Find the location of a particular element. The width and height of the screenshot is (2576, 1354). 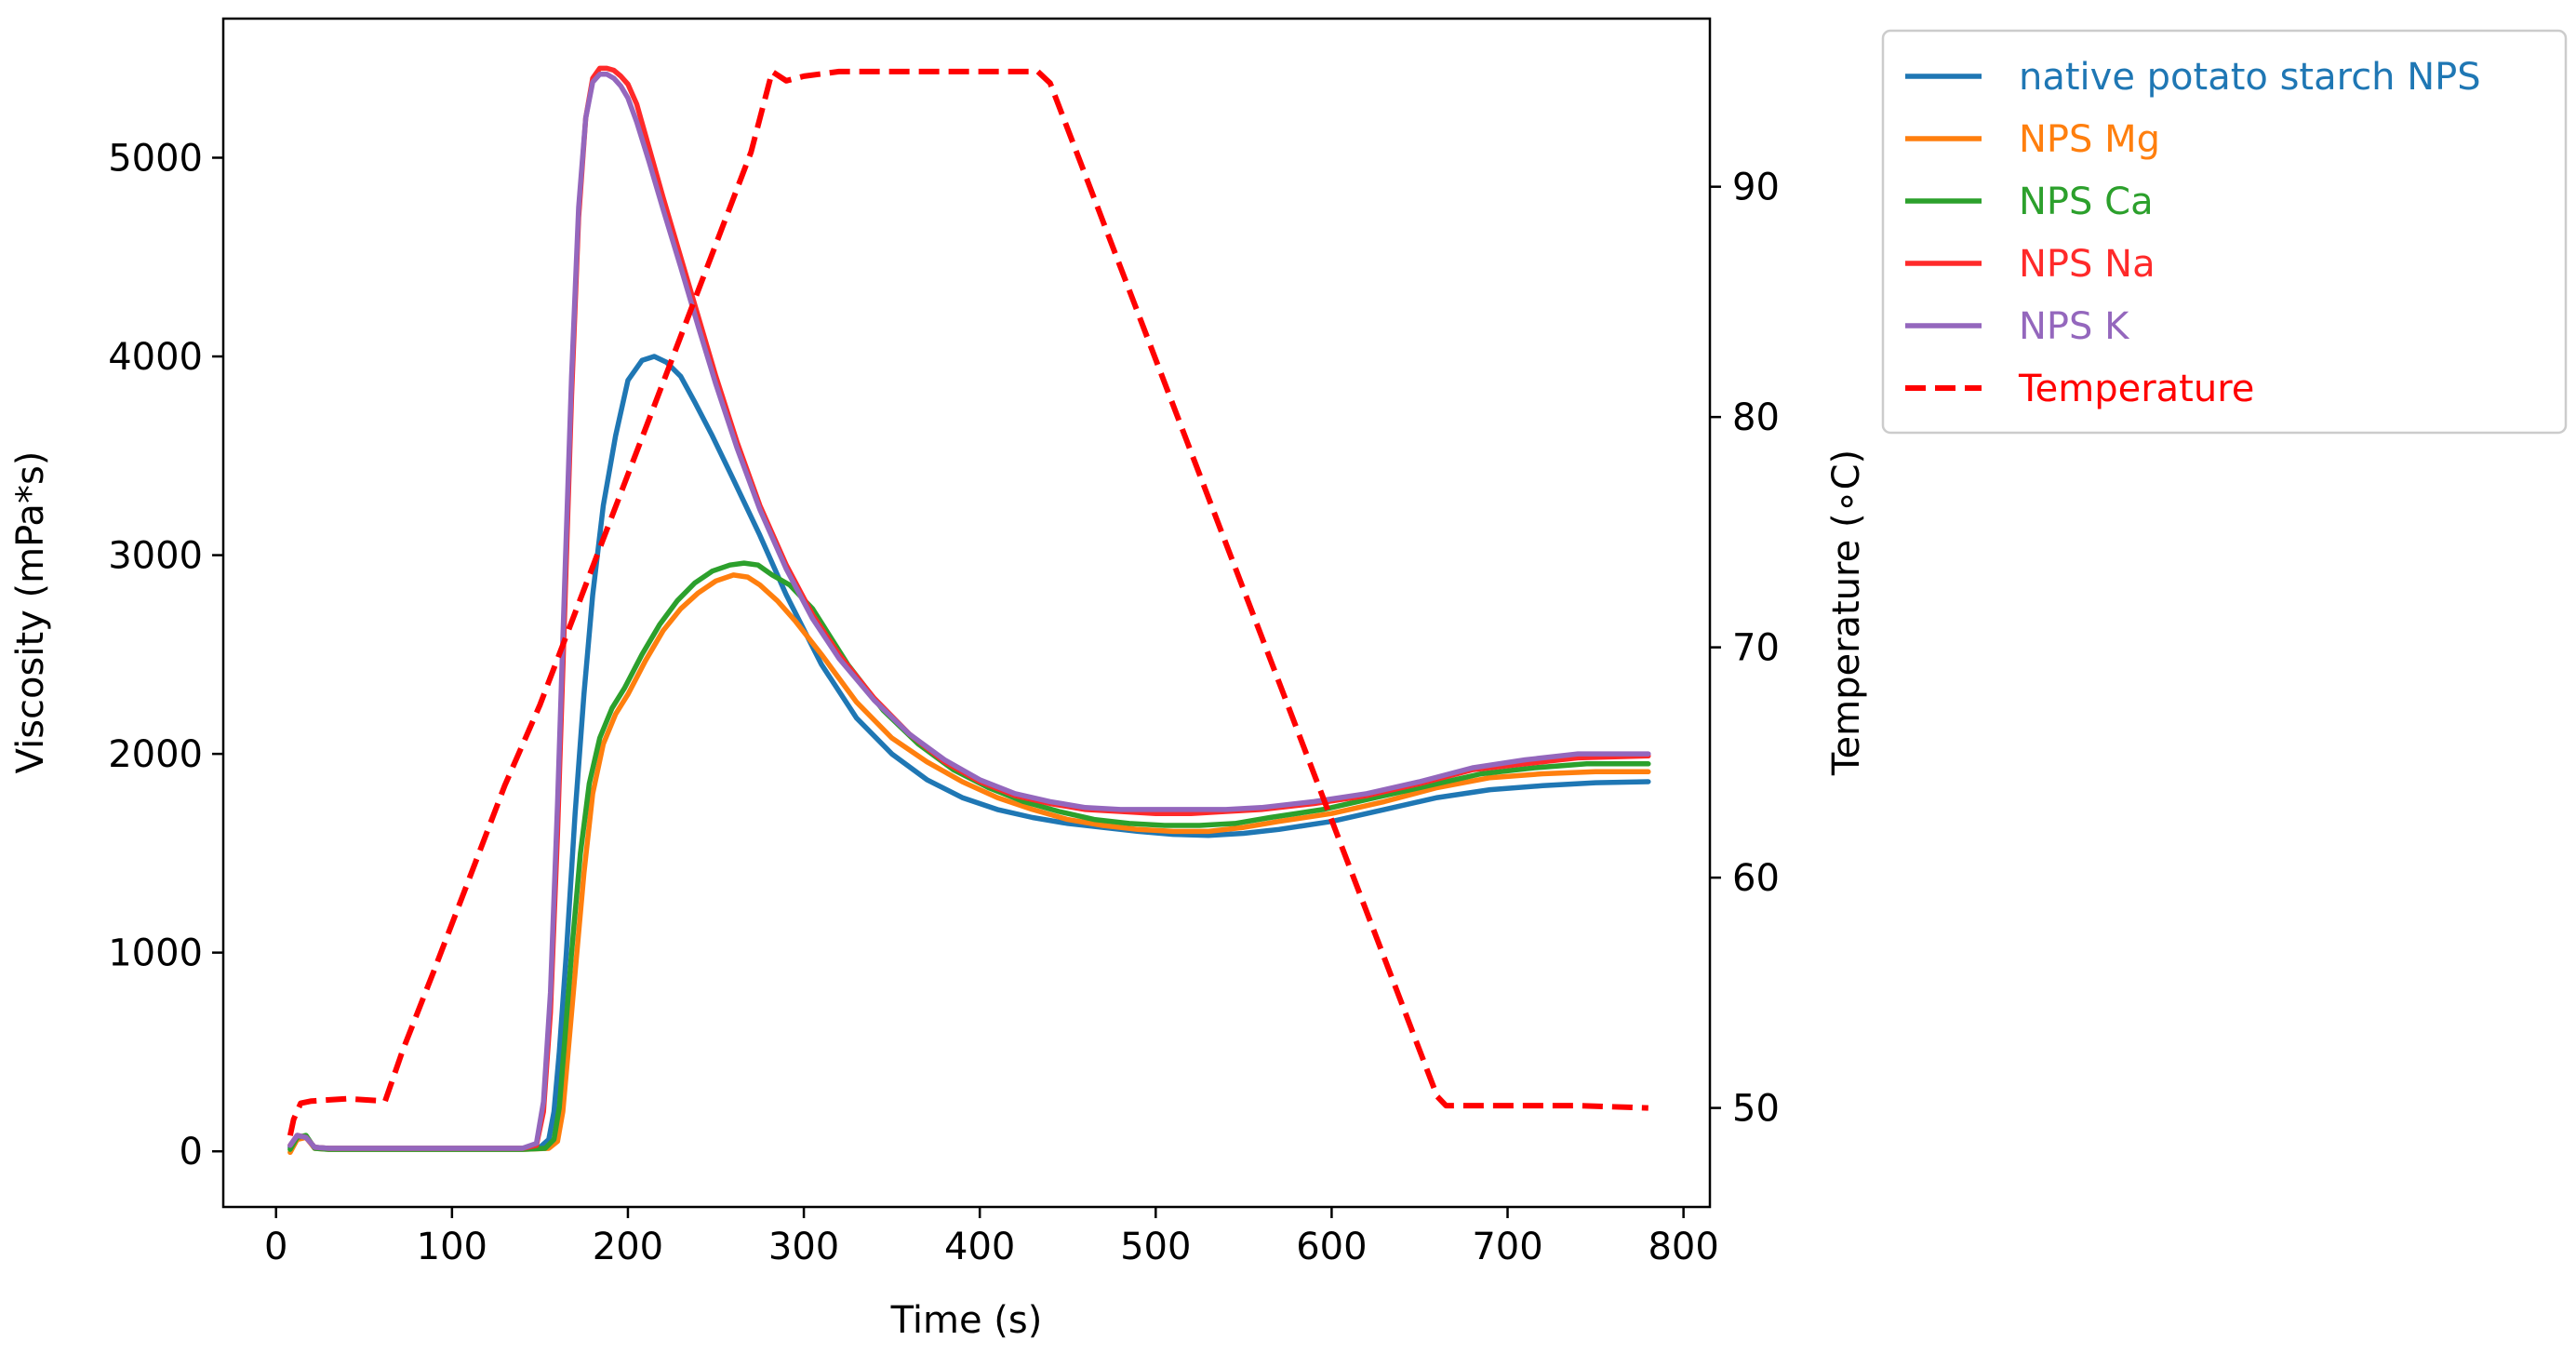

y2-tick-label: 50 is located at coordinates (1756, 1109).